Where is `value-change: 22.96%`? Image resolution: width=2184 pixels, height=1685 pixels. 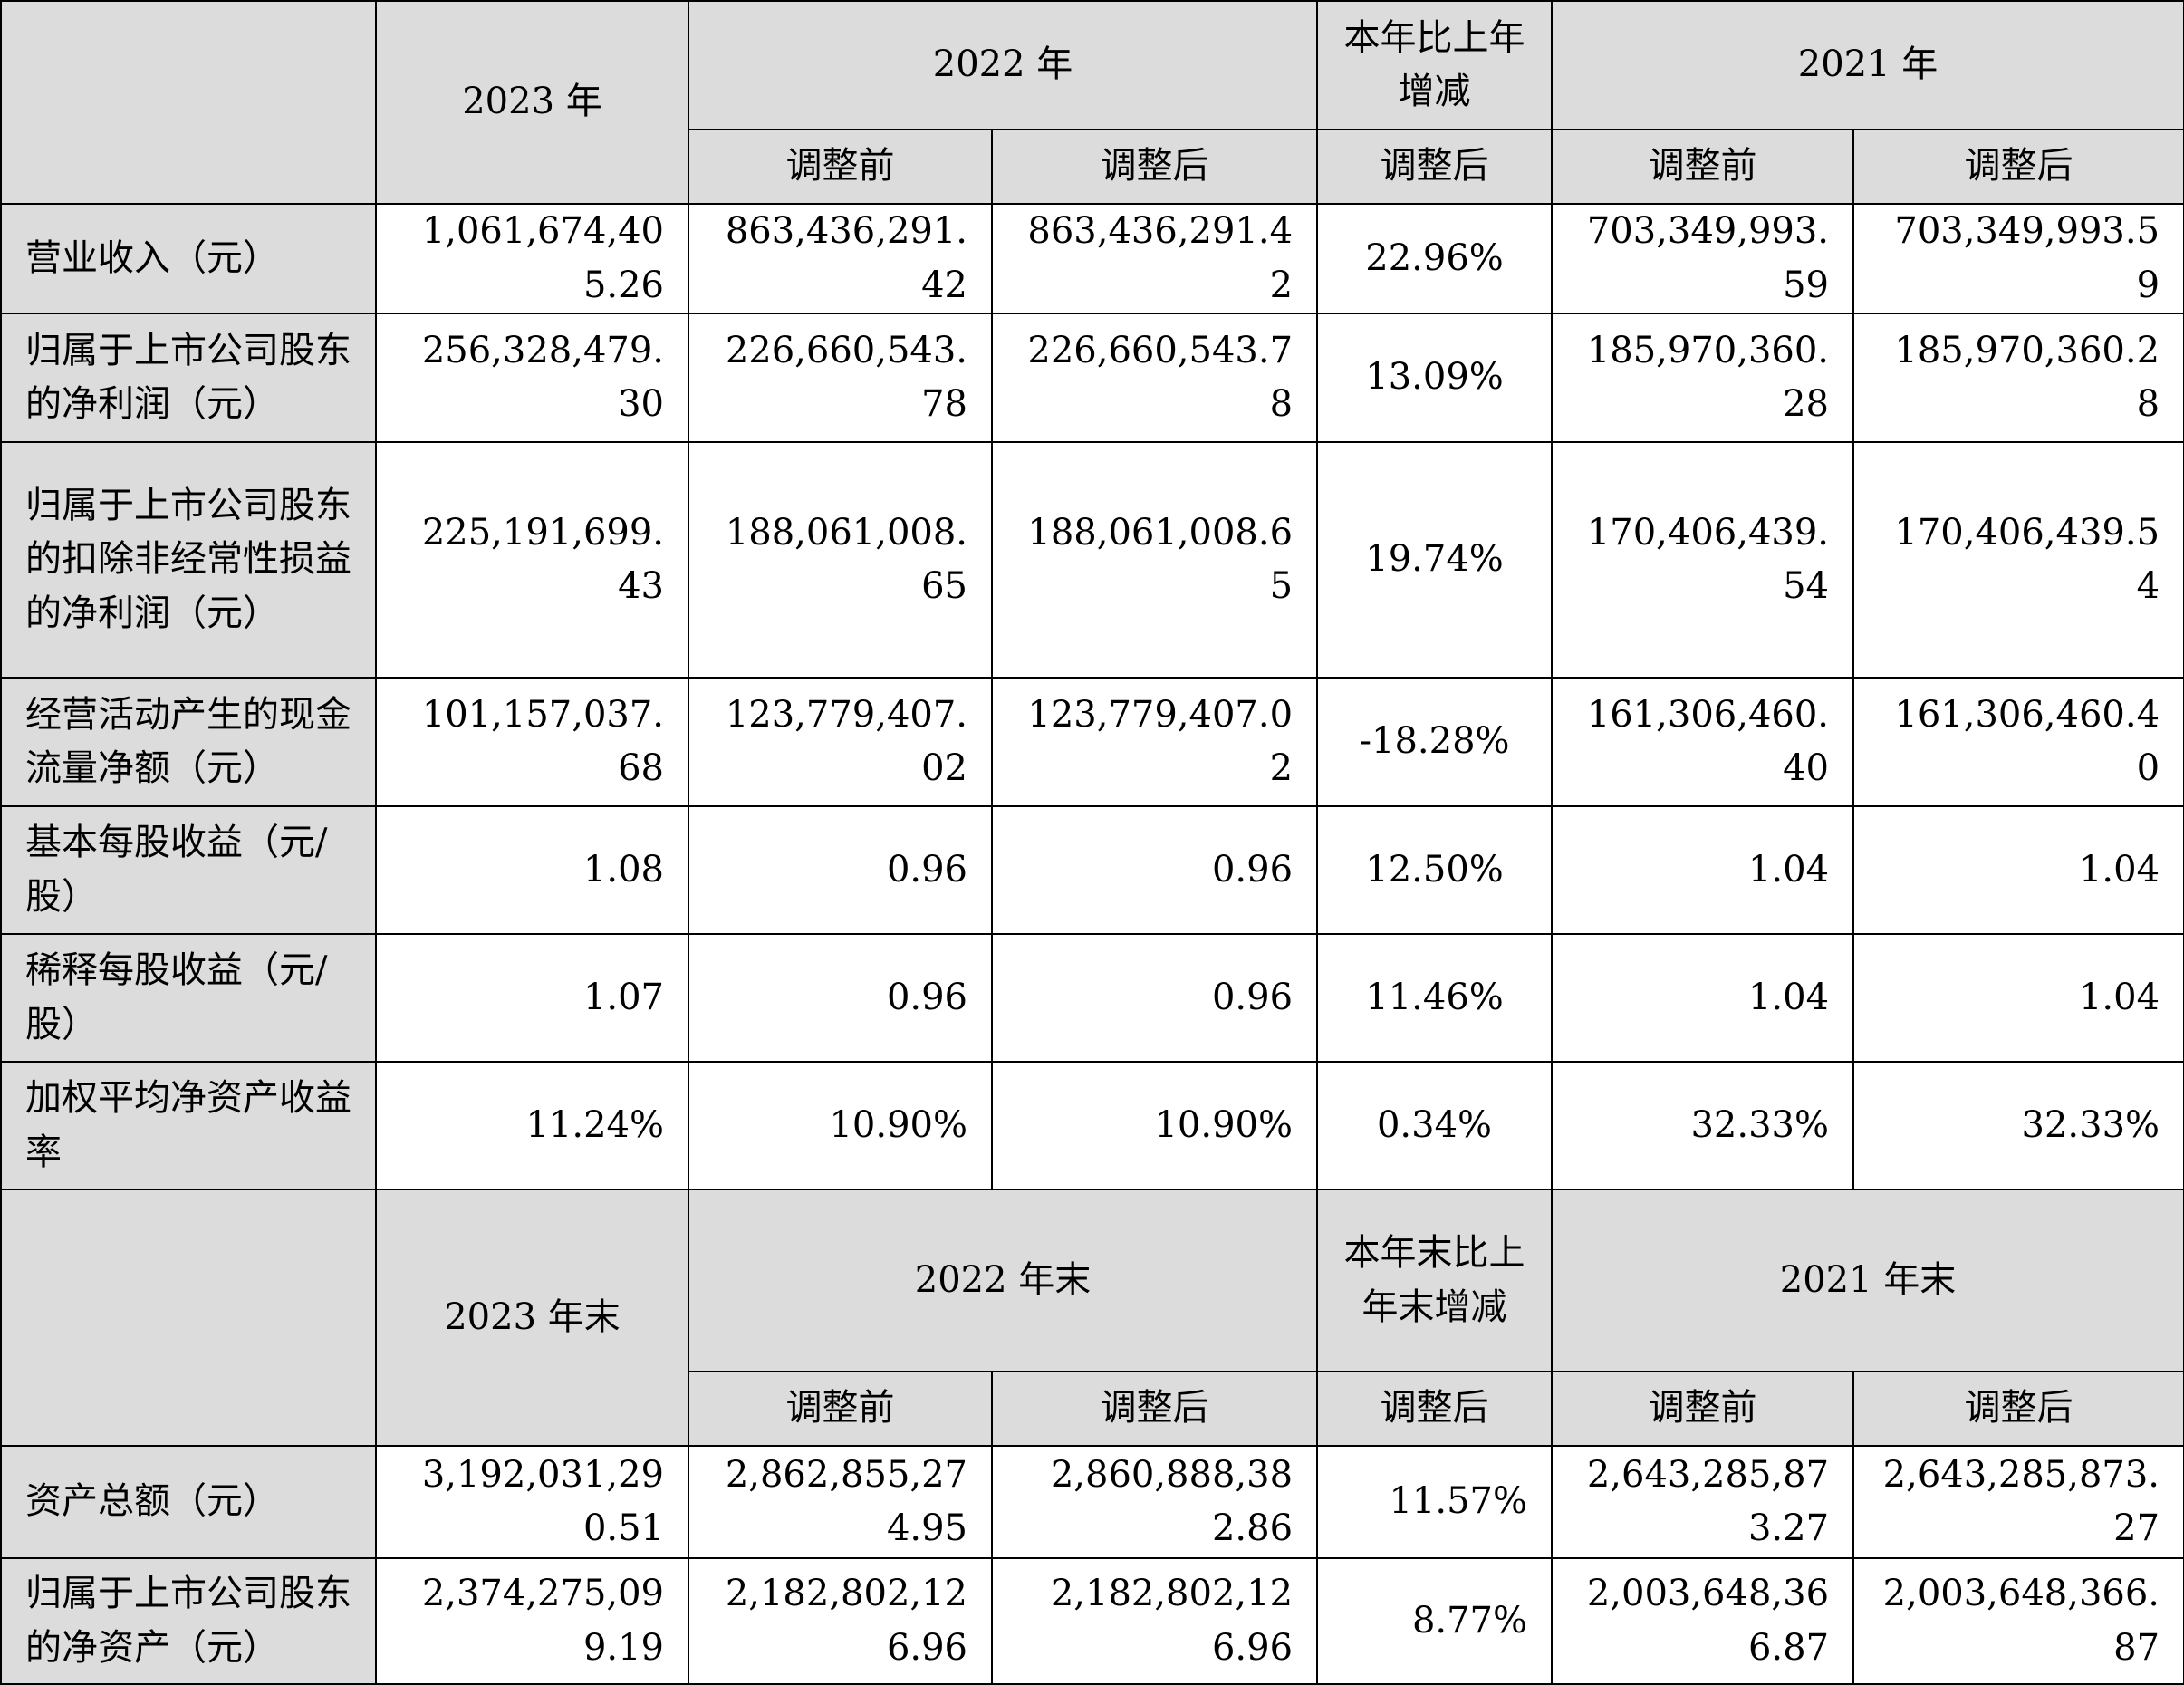 value-change: 22.96% is located at coordinates (1435, 258).